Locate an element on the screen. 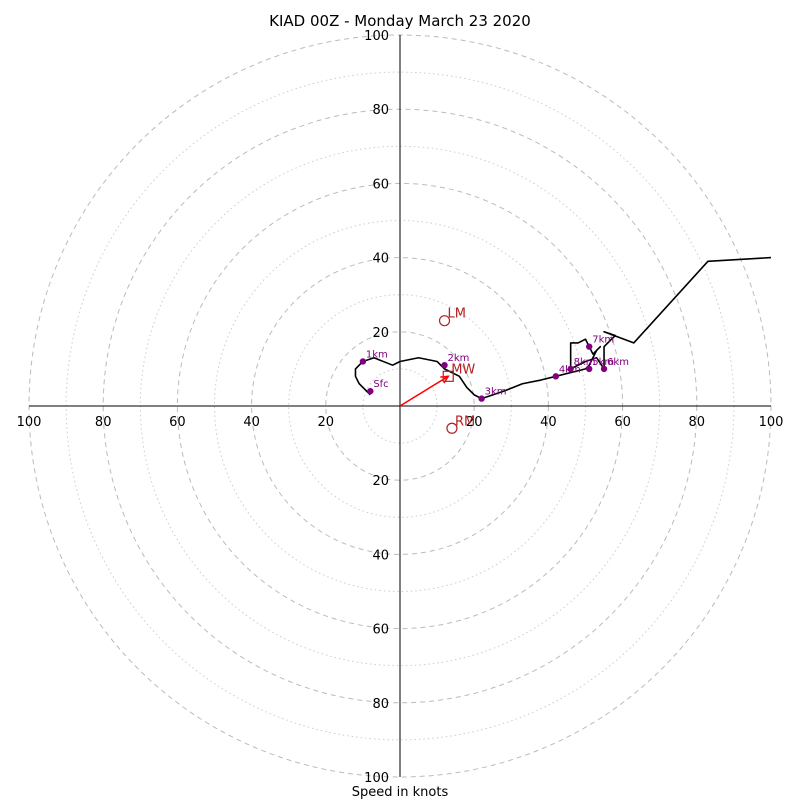 This screenshot has width=800, height=800. tick-label-left: 80 is located at coordinates (103, 422).